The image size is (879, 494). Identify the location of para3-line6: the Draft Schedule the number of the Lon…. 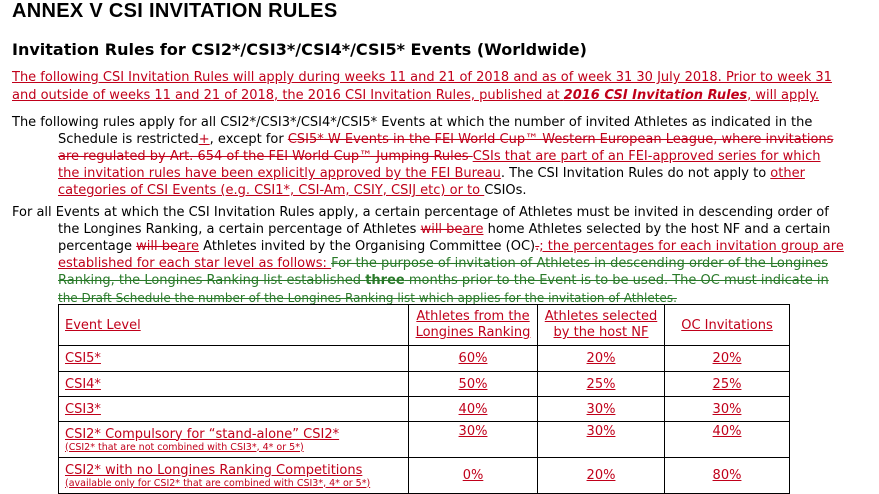
(367, 298).